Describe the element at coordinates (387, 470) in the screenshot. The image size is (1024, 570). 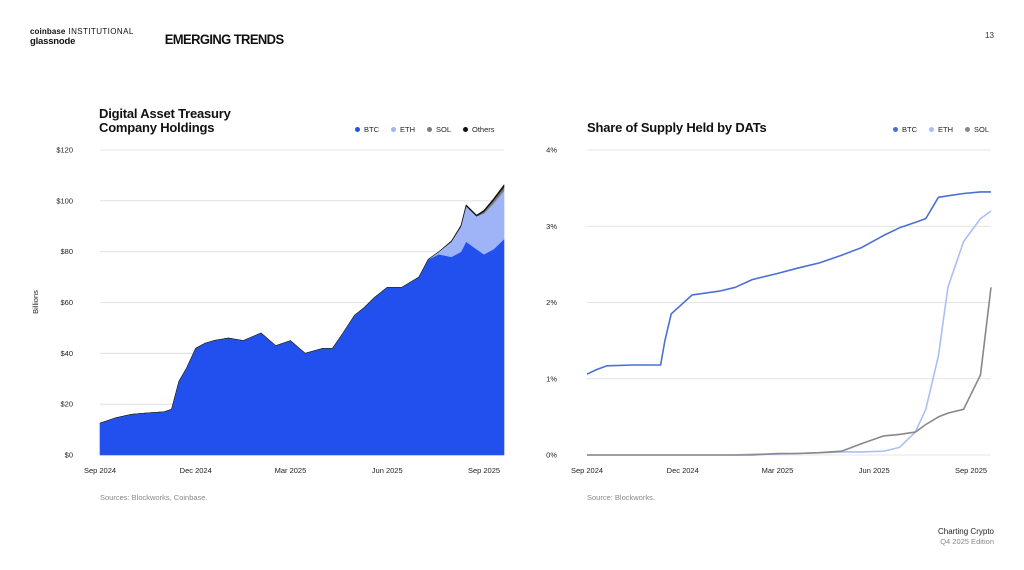
I see `chart-1-x-tick-label: Jun 2025` at that location.